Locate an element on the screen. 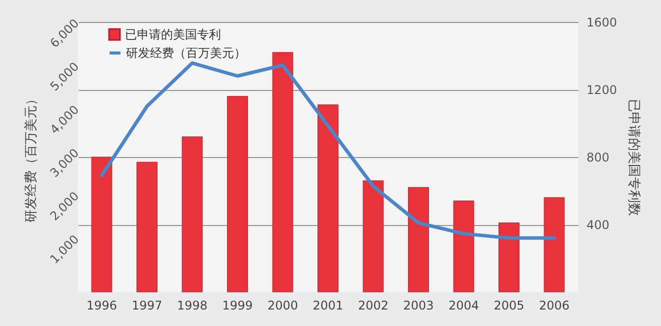  x-tick-label: 2004 is located at coordinates (464, 305).